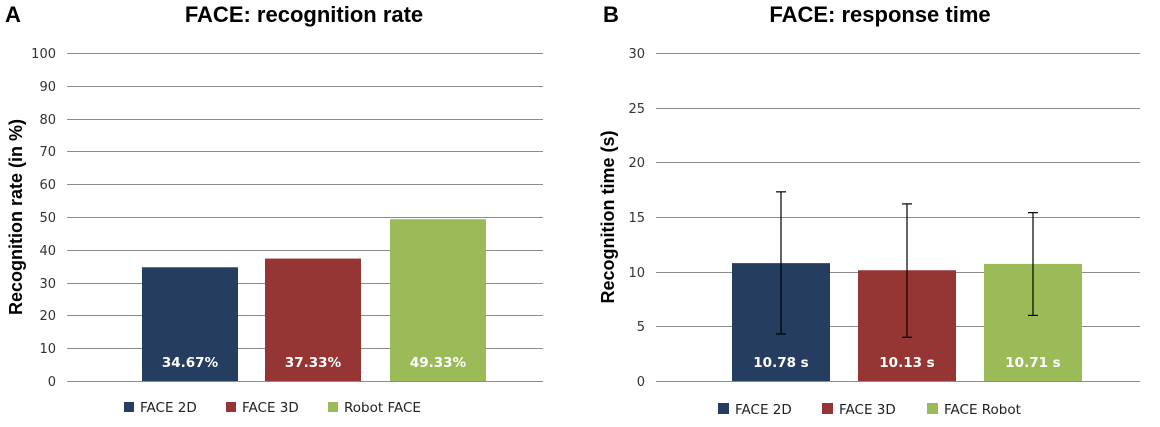  What do you see at coordinates (1032, 363) in the screenshot?
I see `data-label: 10.71 s` at bounding box center [1032, 363].